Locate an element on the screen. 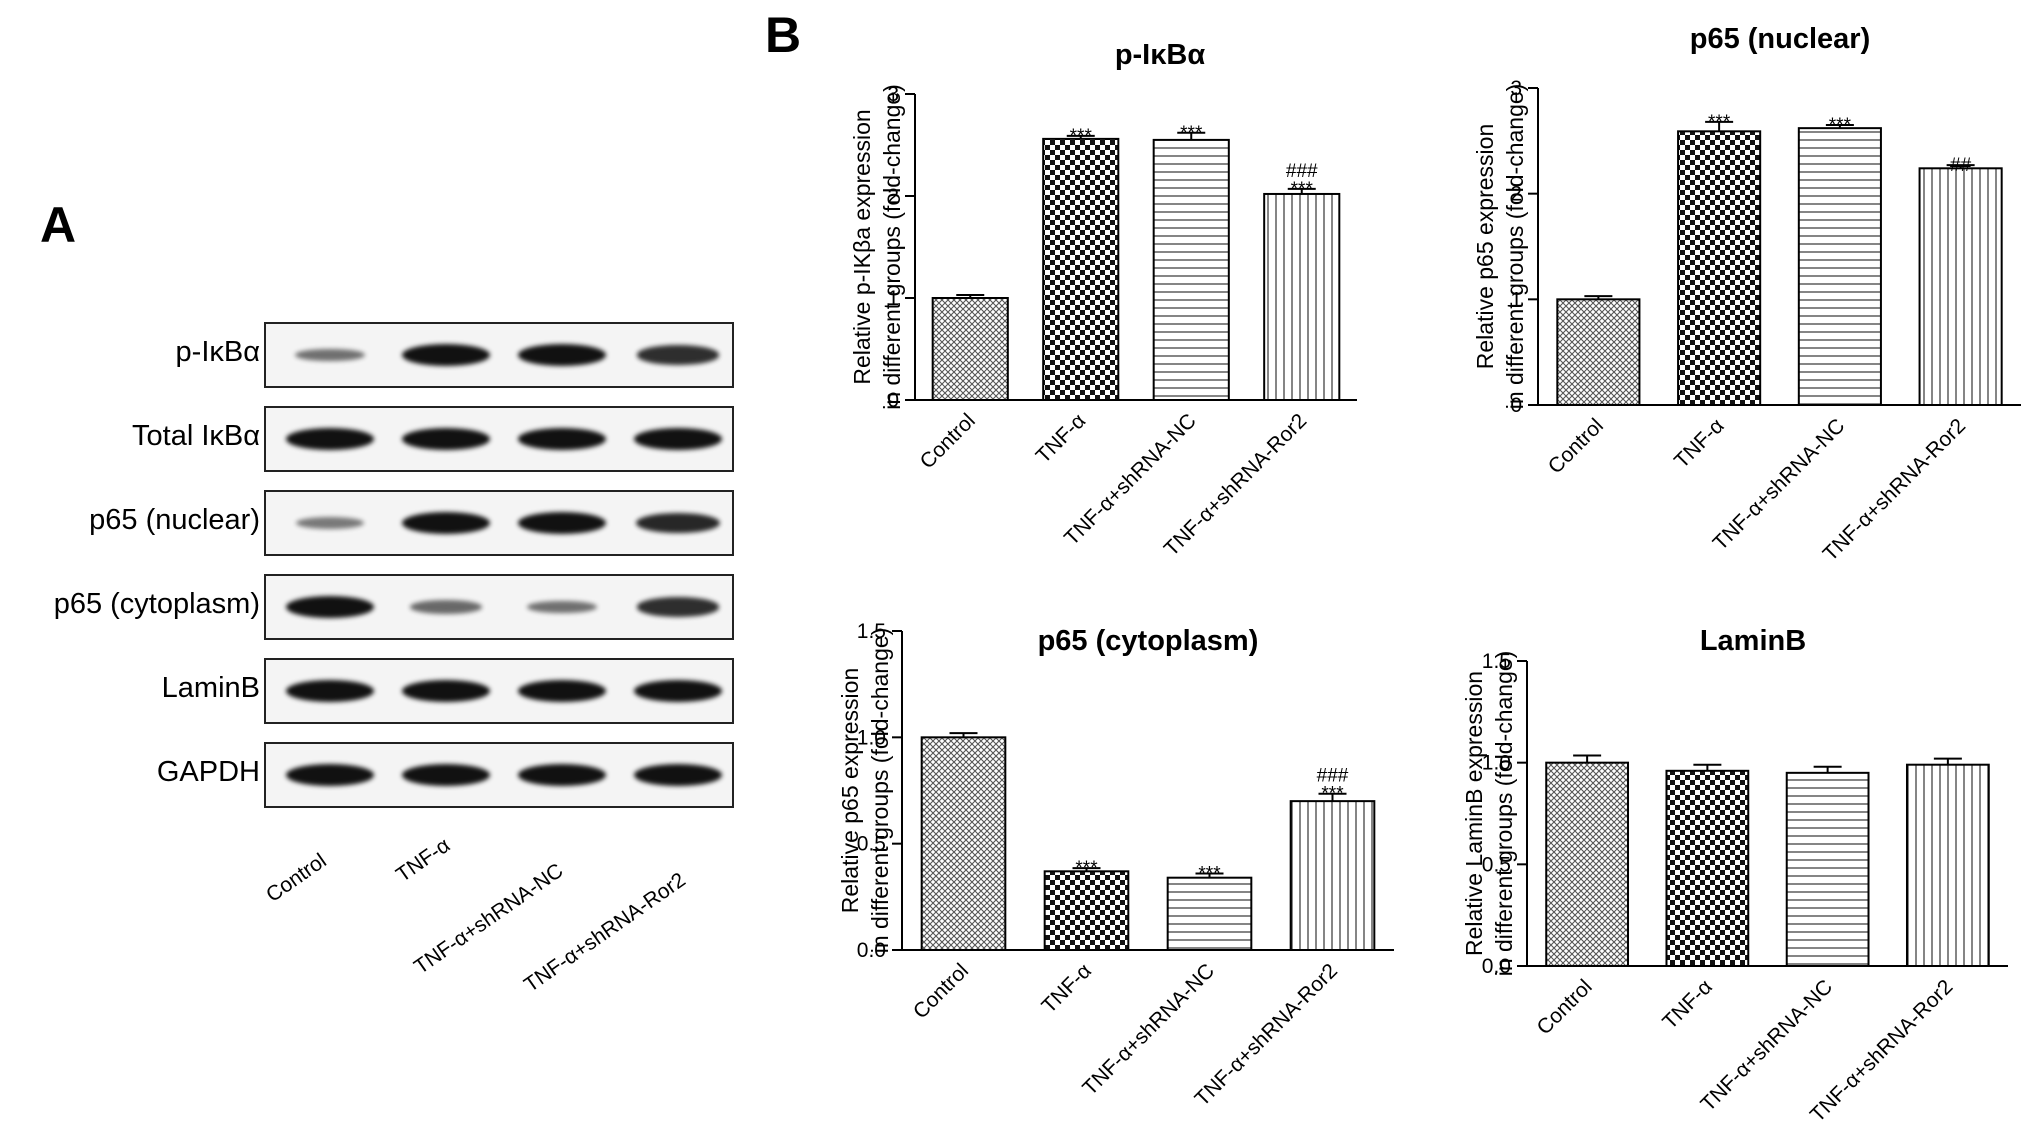  blot-row-label: LaminB is located at coordinates (210, 688).